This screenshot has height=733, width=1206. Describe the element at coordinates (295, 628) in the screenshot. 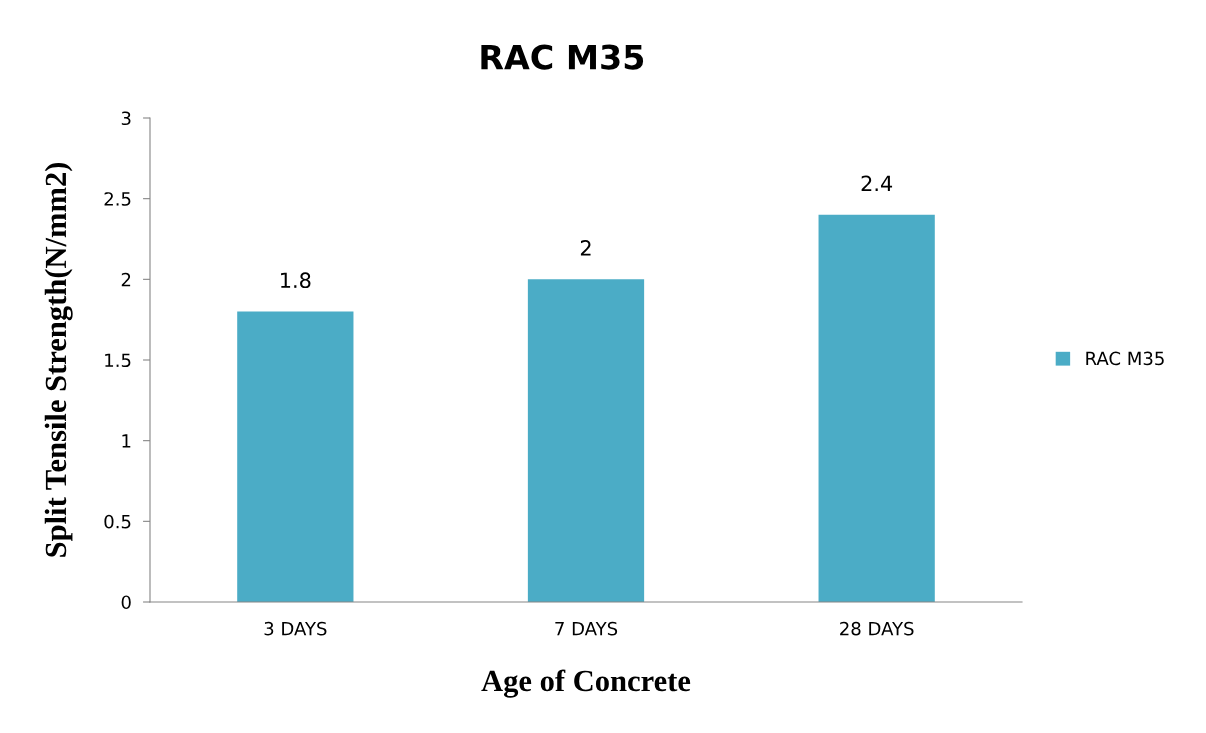

I see `x-tick-label: 3 DAYS` at that location.